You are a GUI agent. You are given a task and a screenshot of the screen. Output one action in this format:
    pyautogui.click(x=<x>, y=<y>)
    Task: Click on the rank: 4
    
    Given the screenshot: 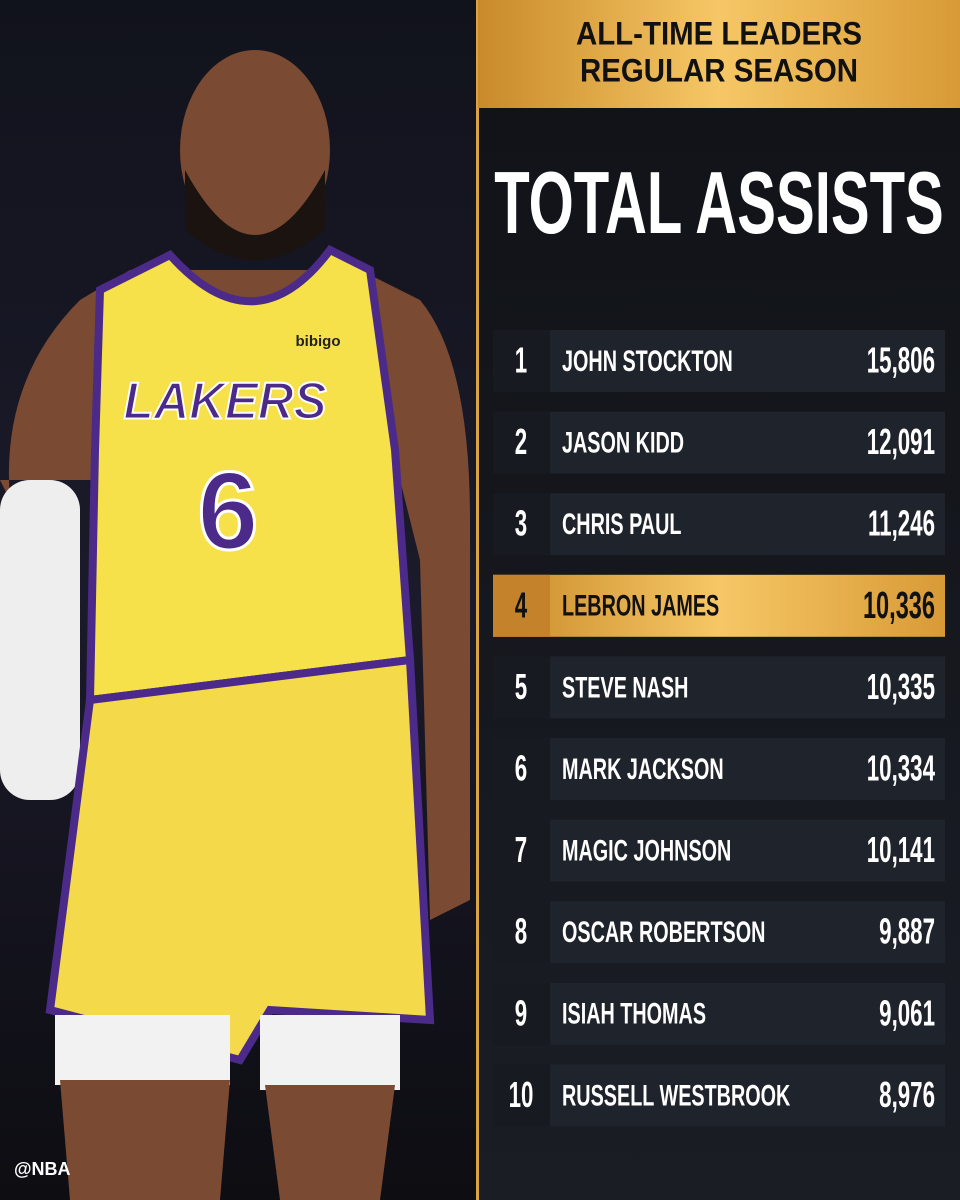 What is the action you would take?
    pyautogui.click(x=521, y=606)
    